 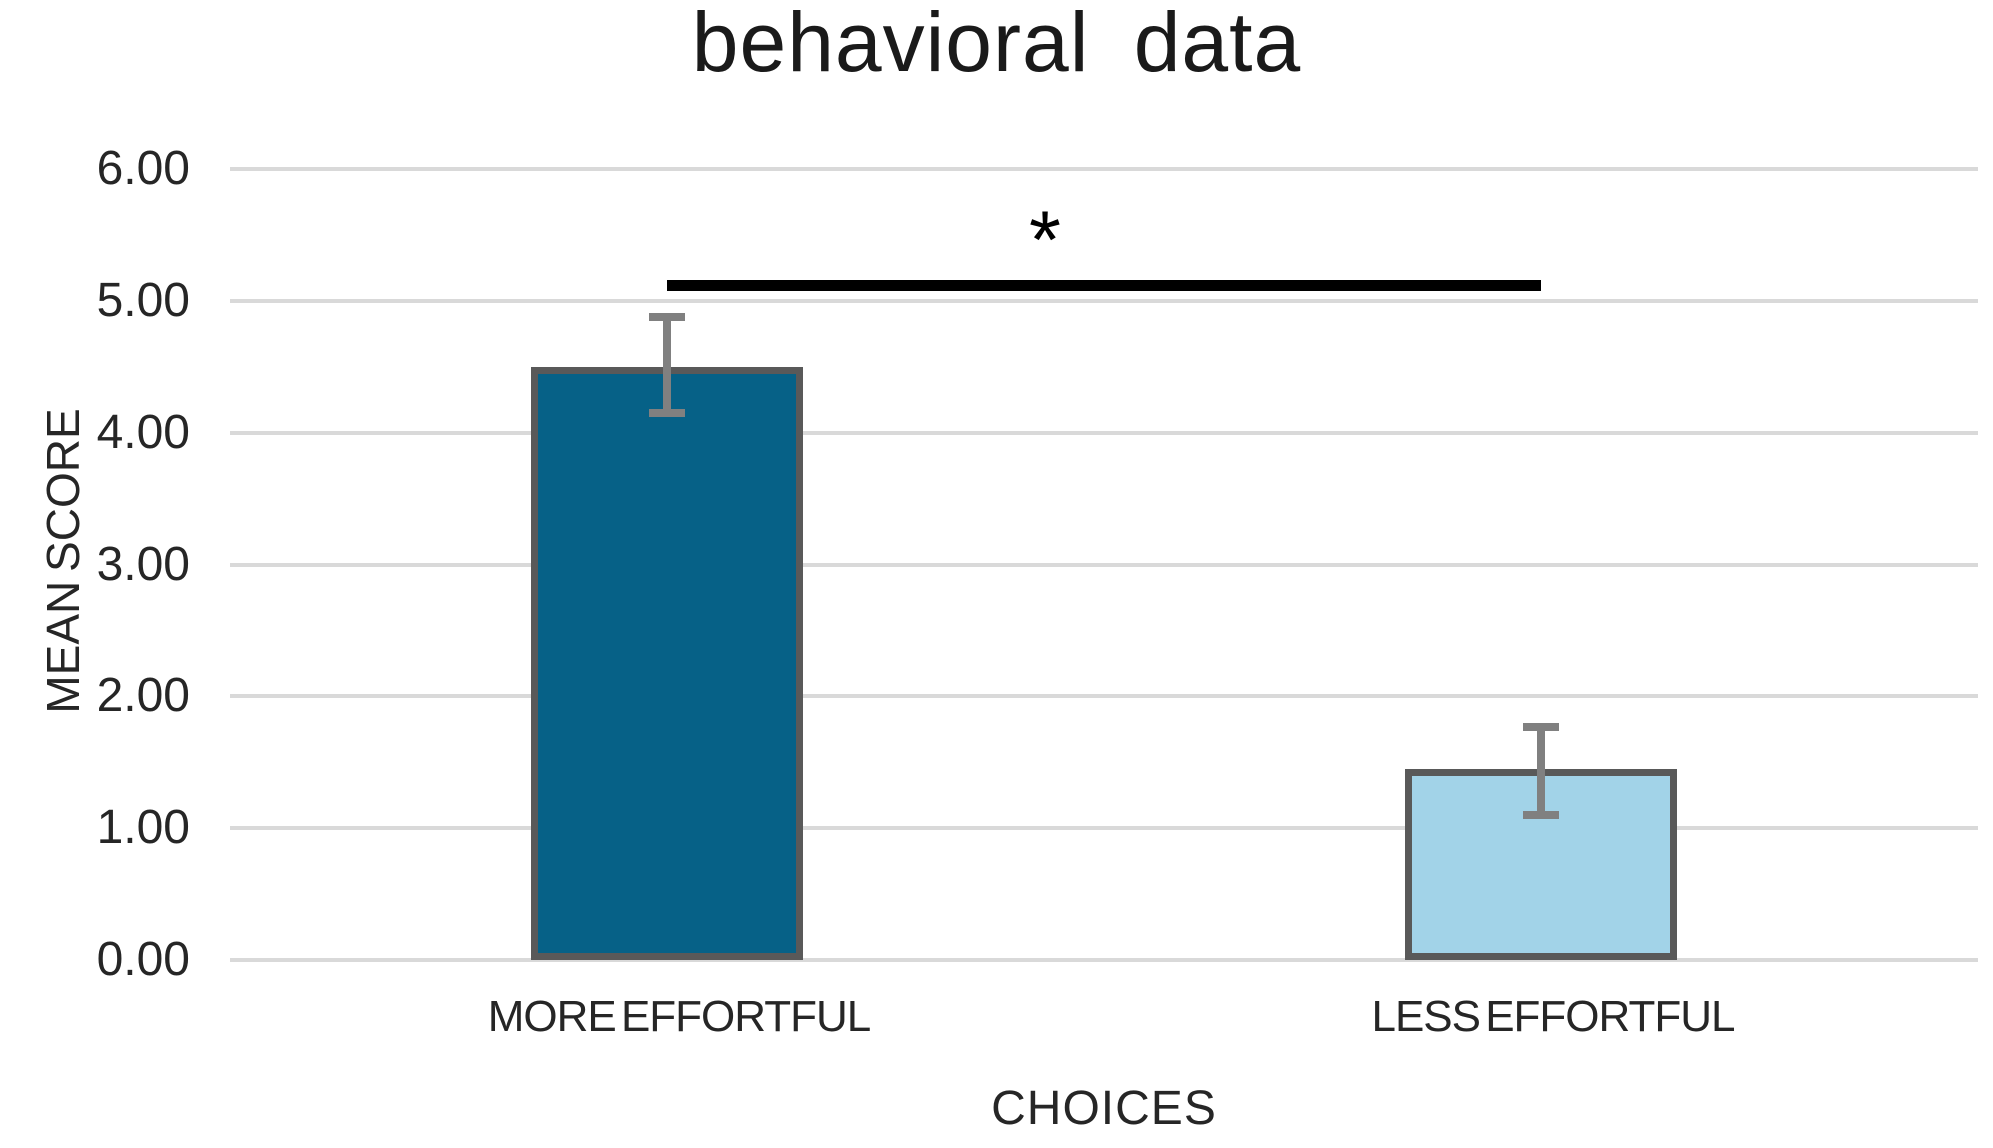 I want to click on chart-title: behavioral data, so click(x=996, y=44).